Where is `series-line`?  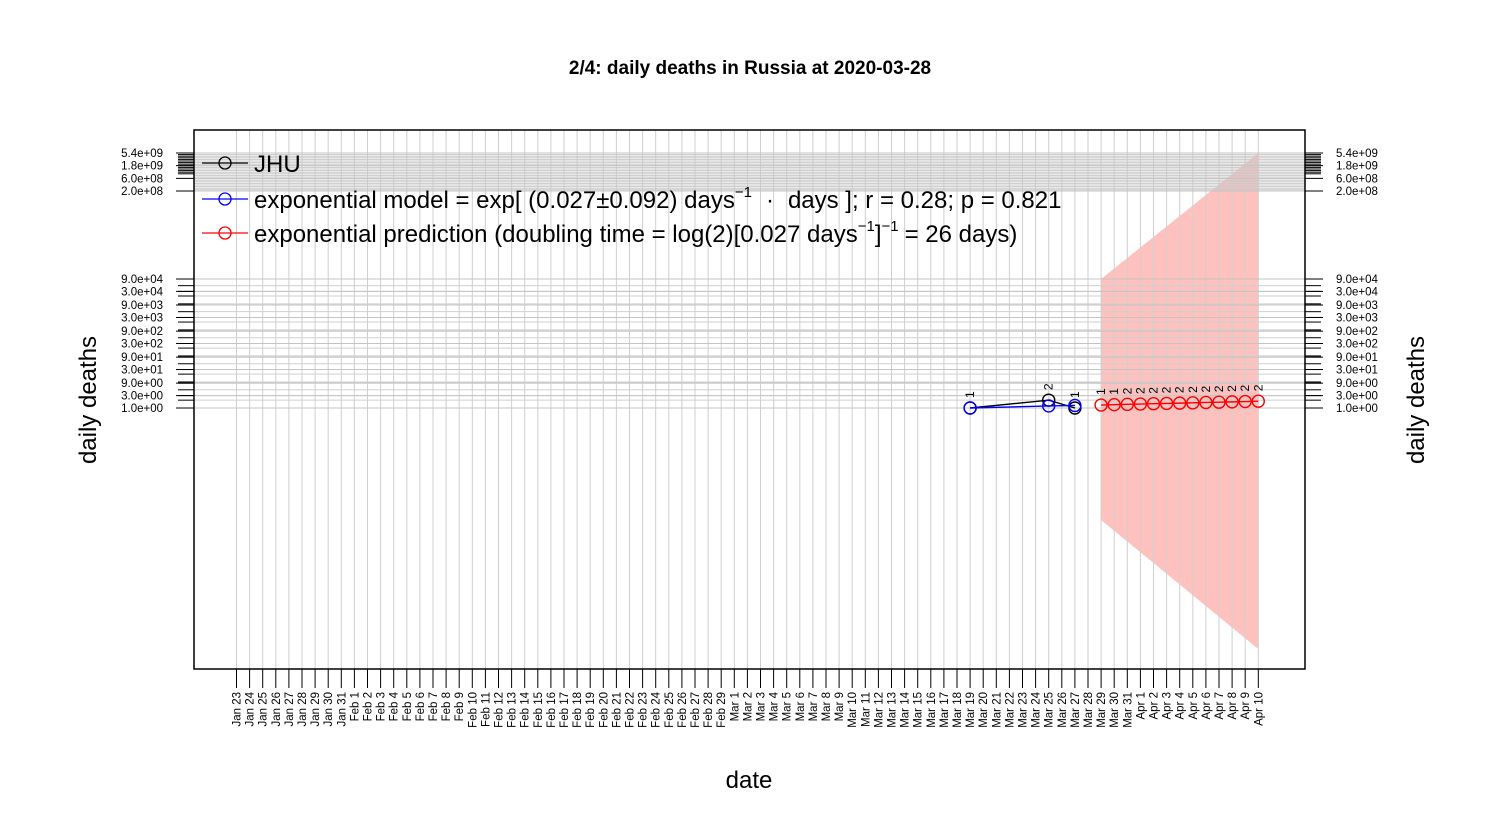
series-line is located at coordinates (1180, 403).